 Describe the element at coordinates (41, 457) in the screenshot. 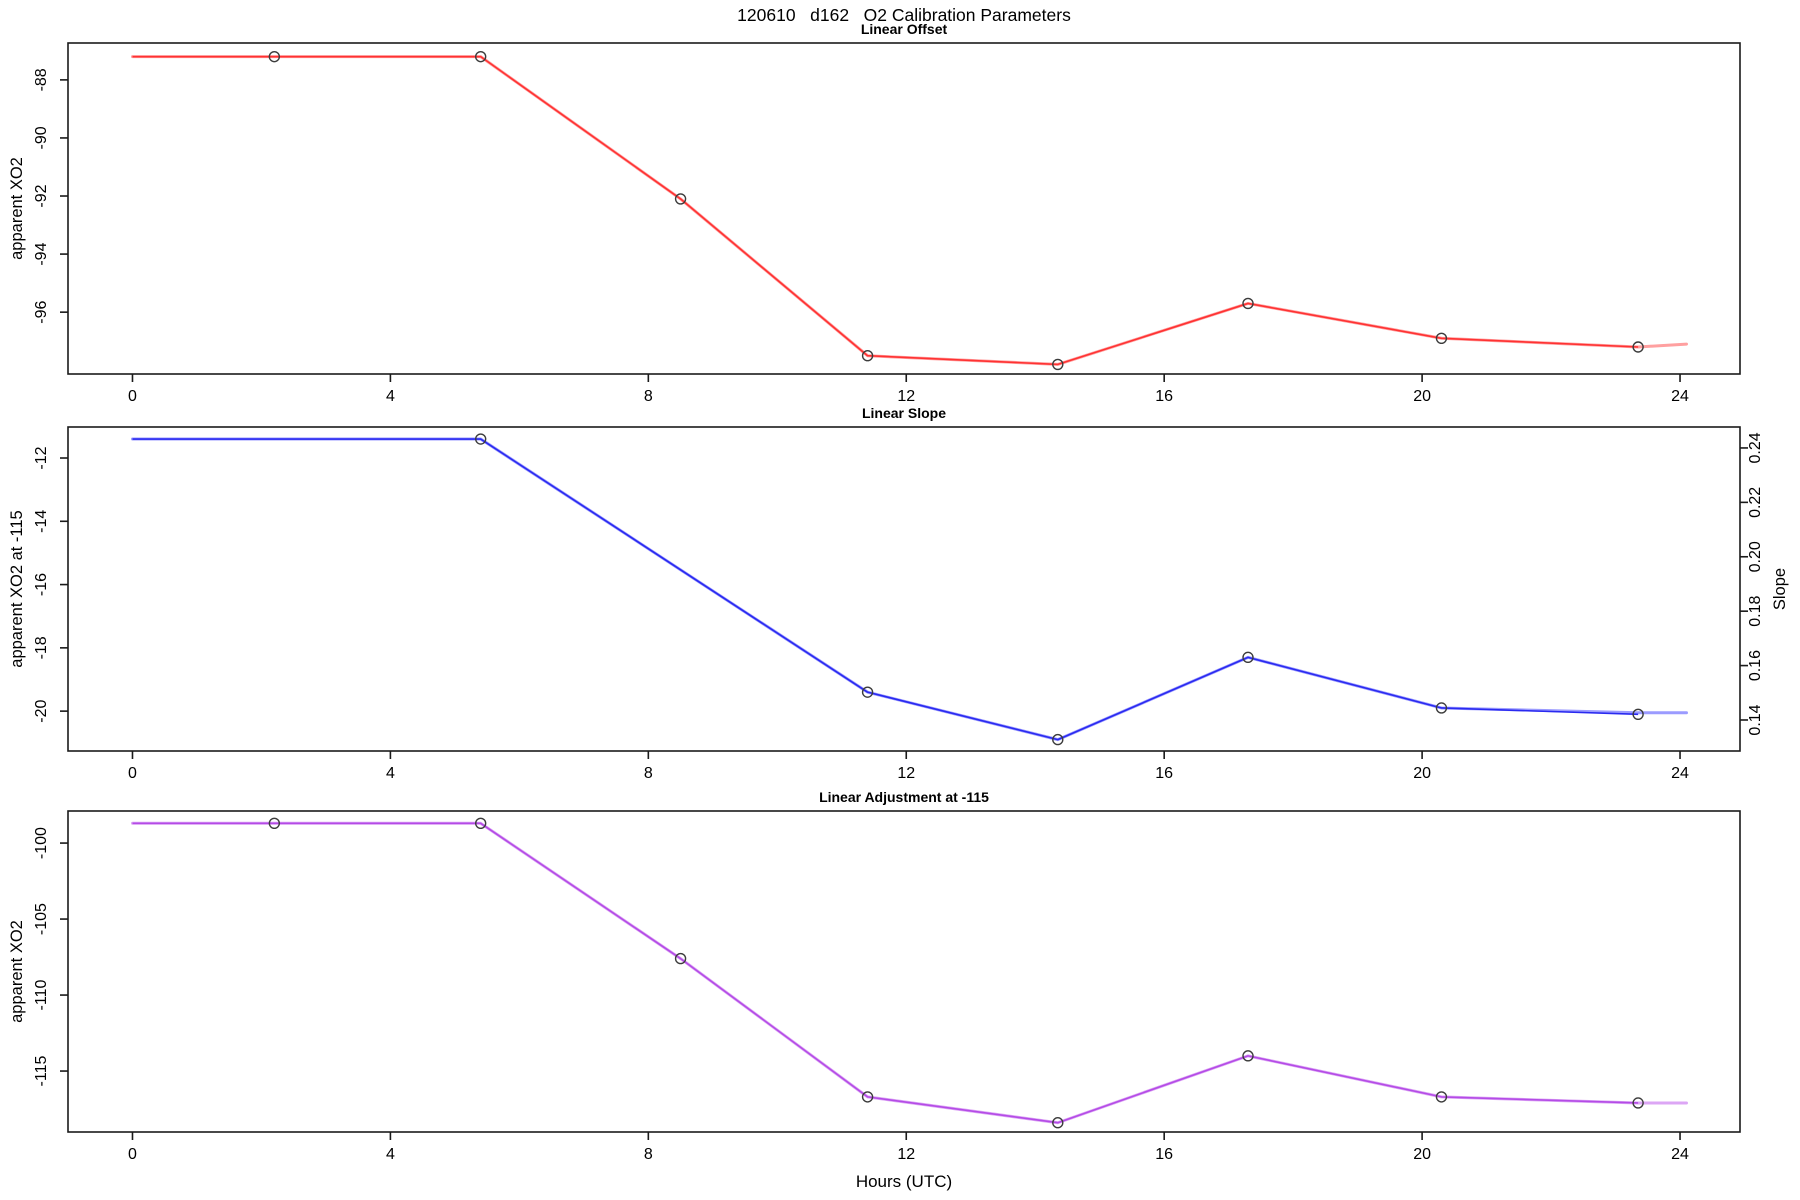

I see `y-axis-tick-label: -12` at that location.